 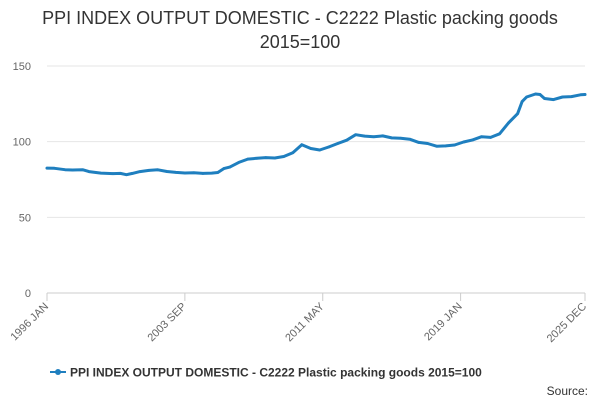 What do you see at coordinates (22, 143) in the screenshot?
I see `y-tick-label: 100` at bounding box center [22, 143].